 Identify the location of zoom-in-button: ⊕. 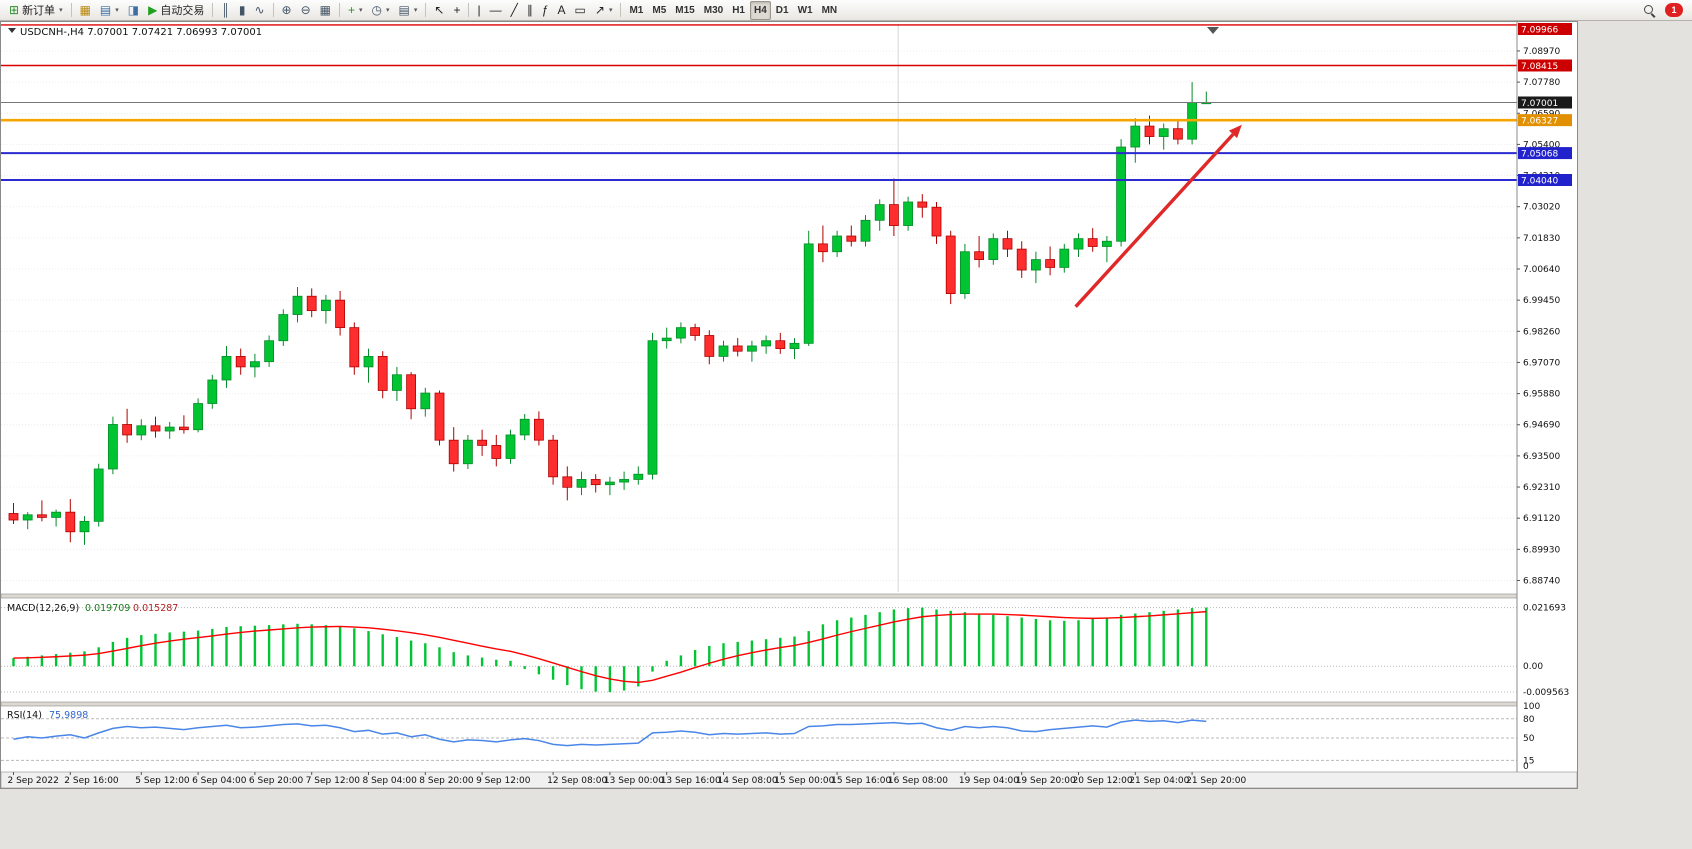
(287, 10).